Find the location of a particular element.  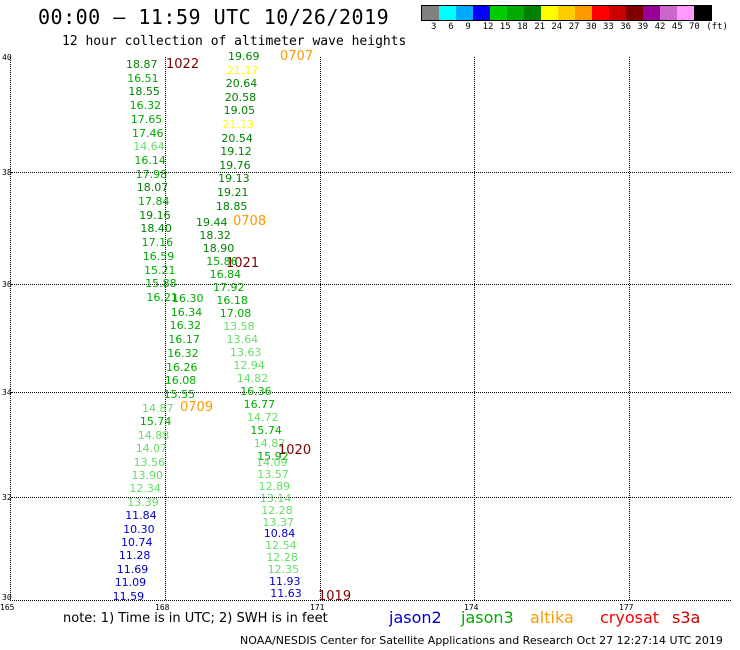

lat-label-34: 34 is located at coordinates (7, 392).